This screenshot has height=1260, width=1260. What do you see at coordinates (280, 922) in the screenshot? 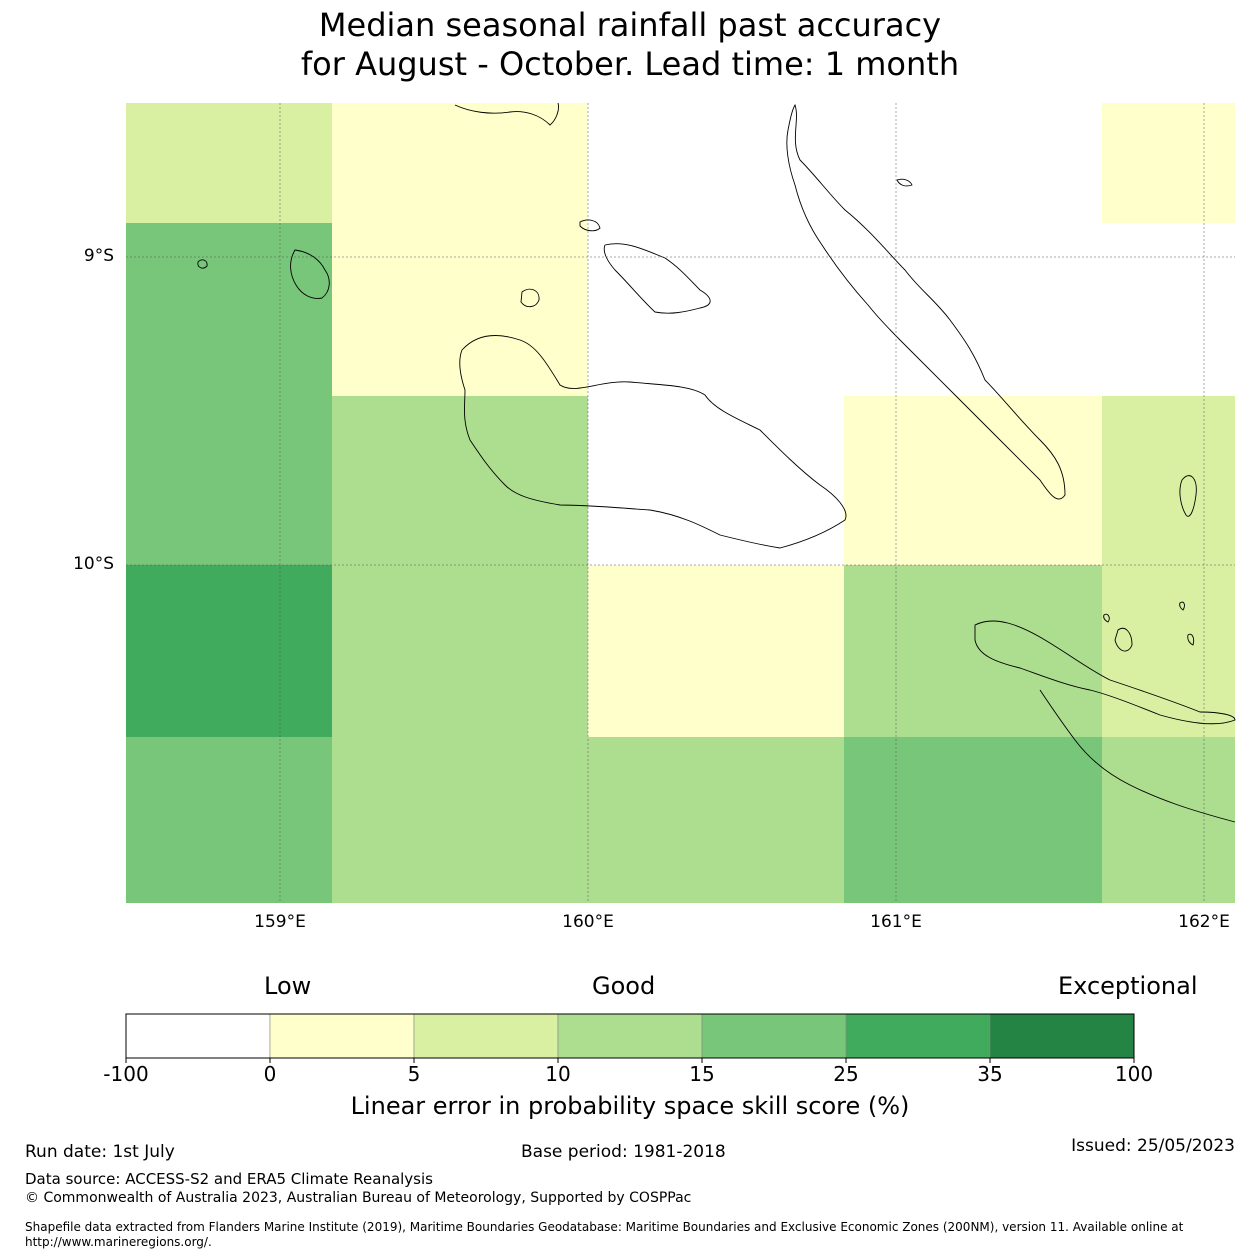
I see `lon-label-159e: 159°E` at bounding box center [280, 922].